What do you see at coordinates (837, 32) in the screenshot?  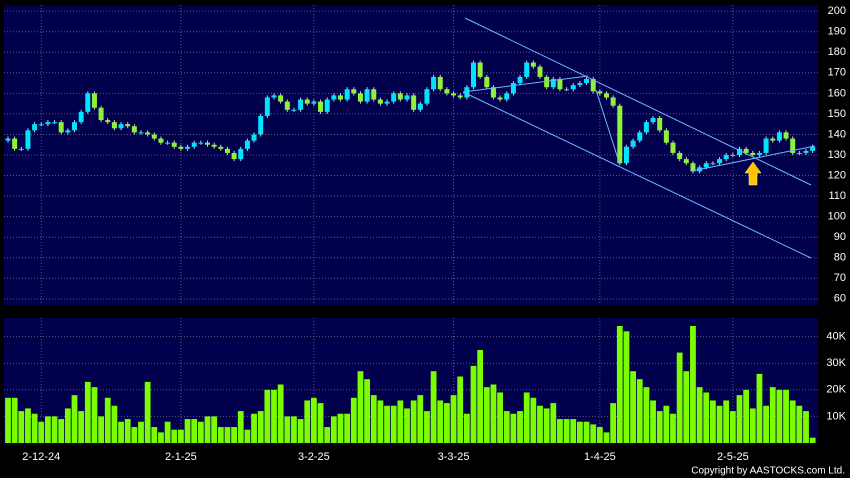 I see `y-tick-label: 190` at bounding box center [837, 32].